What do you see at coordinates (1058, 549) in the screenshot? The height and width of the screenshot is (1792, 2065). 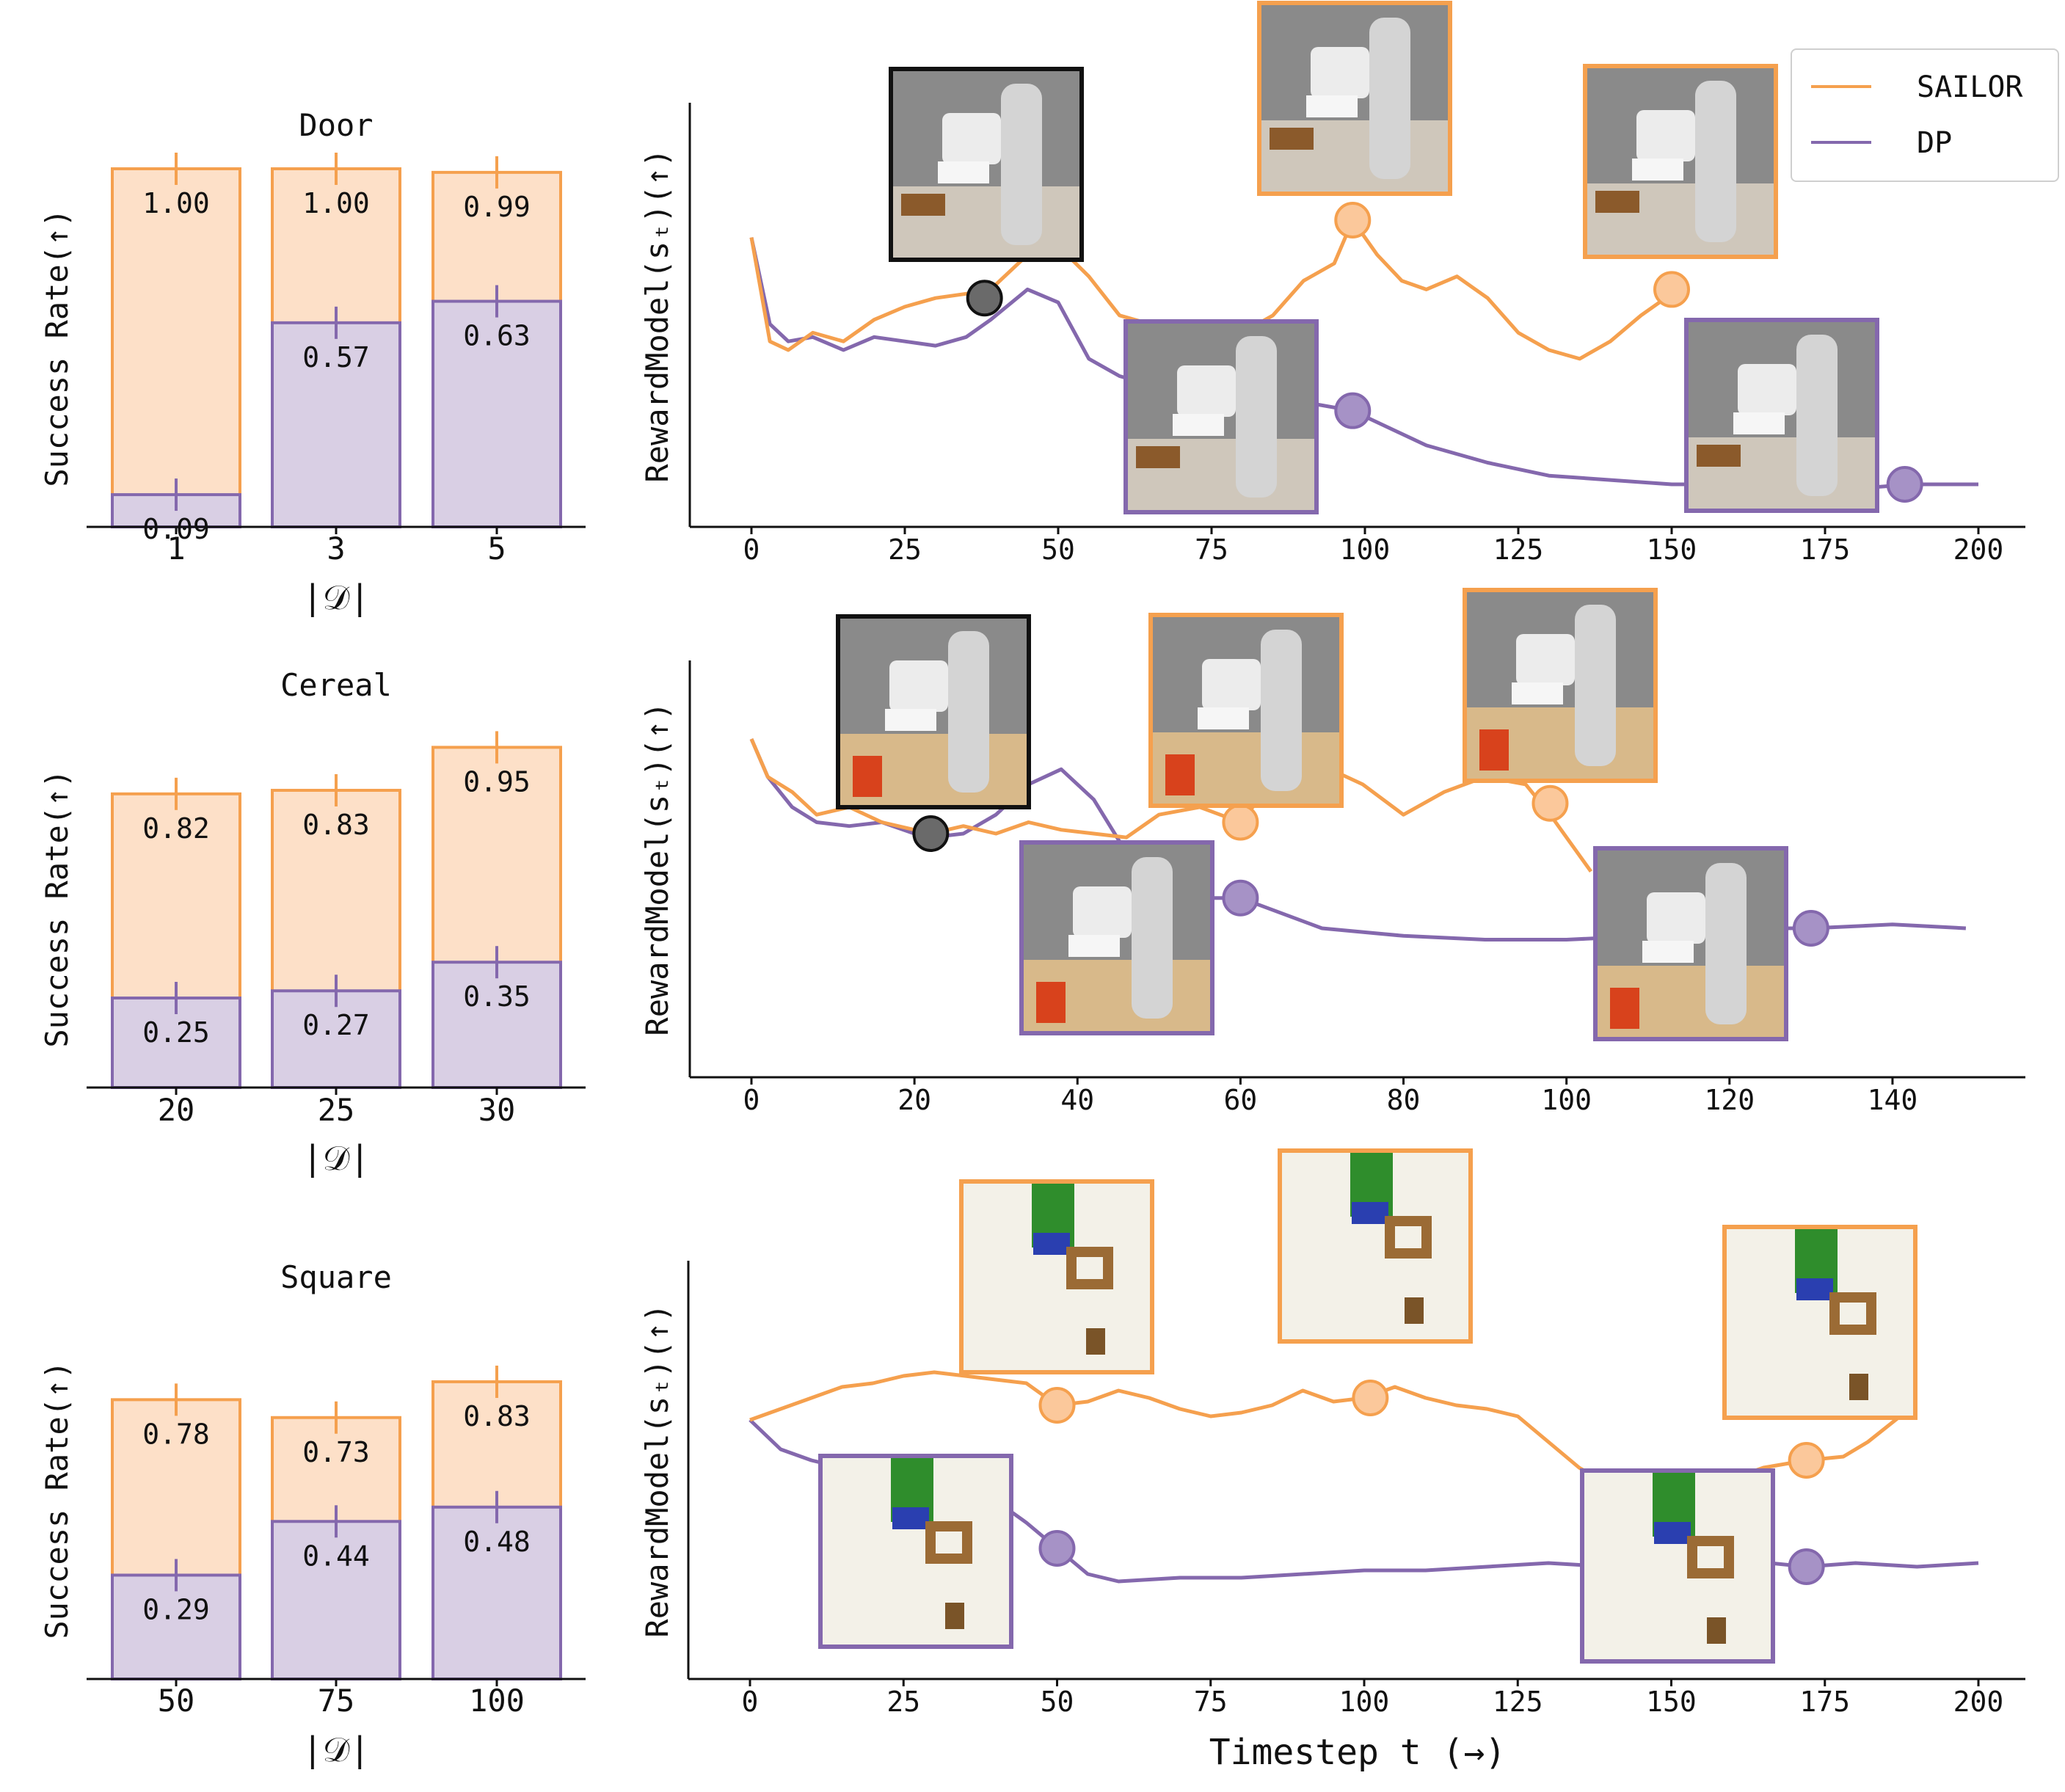 I see `x-tick-label: 50` at bounding box center [1058, 549].